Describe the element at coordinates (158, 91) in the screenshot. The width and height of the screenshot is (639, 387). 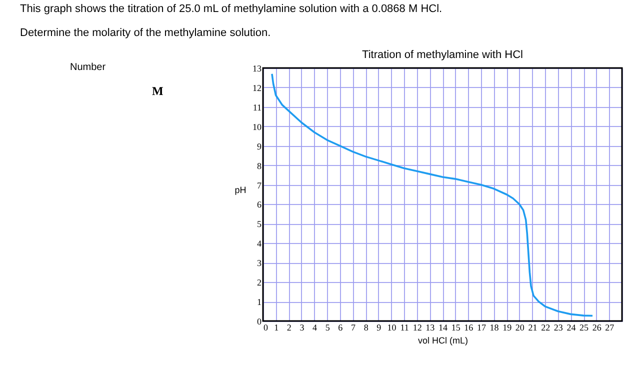
I see `text: M` at that location.